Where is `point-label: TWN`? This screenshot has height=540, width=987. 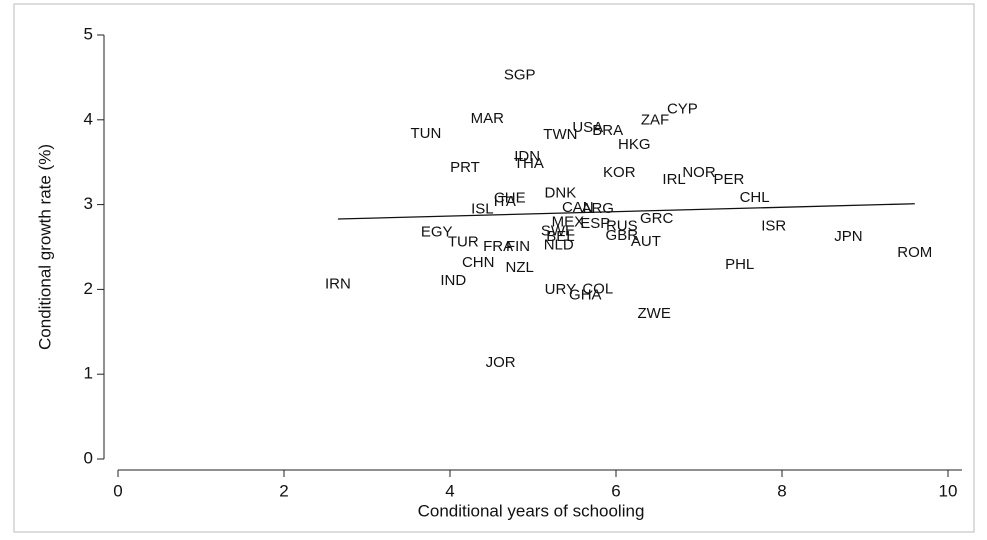
point-label: TWN is located at coordinates (560, 134).